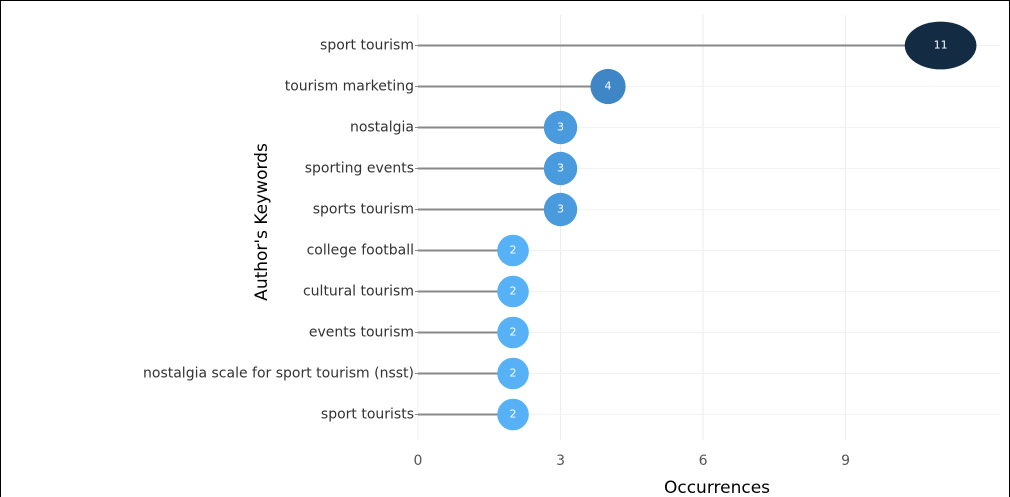  What do you see at coordinates (717, 487) in the screenshot?
I see `x-axis-title: Occurrences` at bounding box center [717, 487].